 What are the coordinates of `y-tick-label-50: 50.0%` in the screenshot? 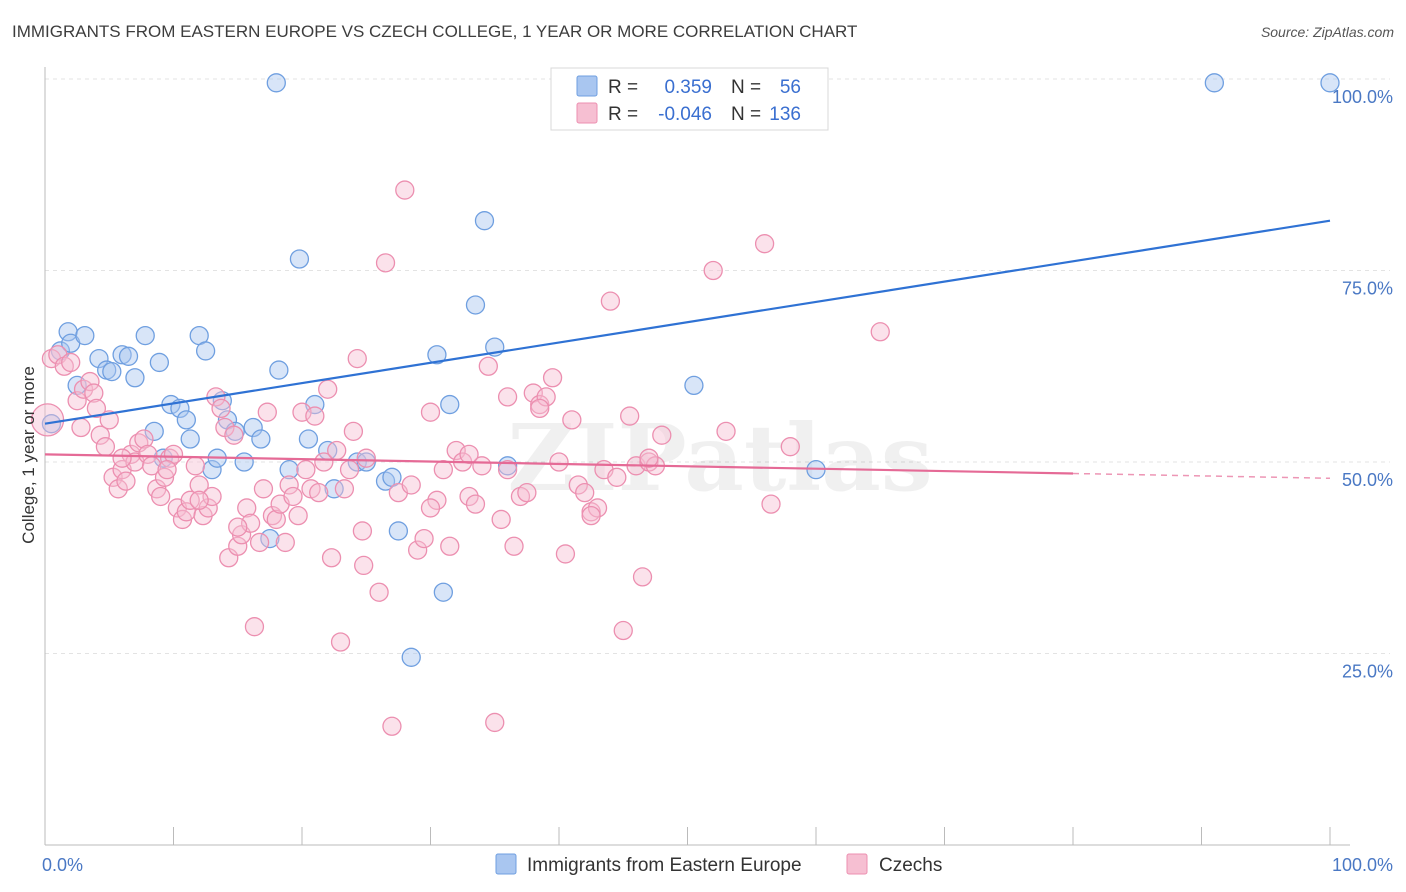 It's located at (1367, 480).